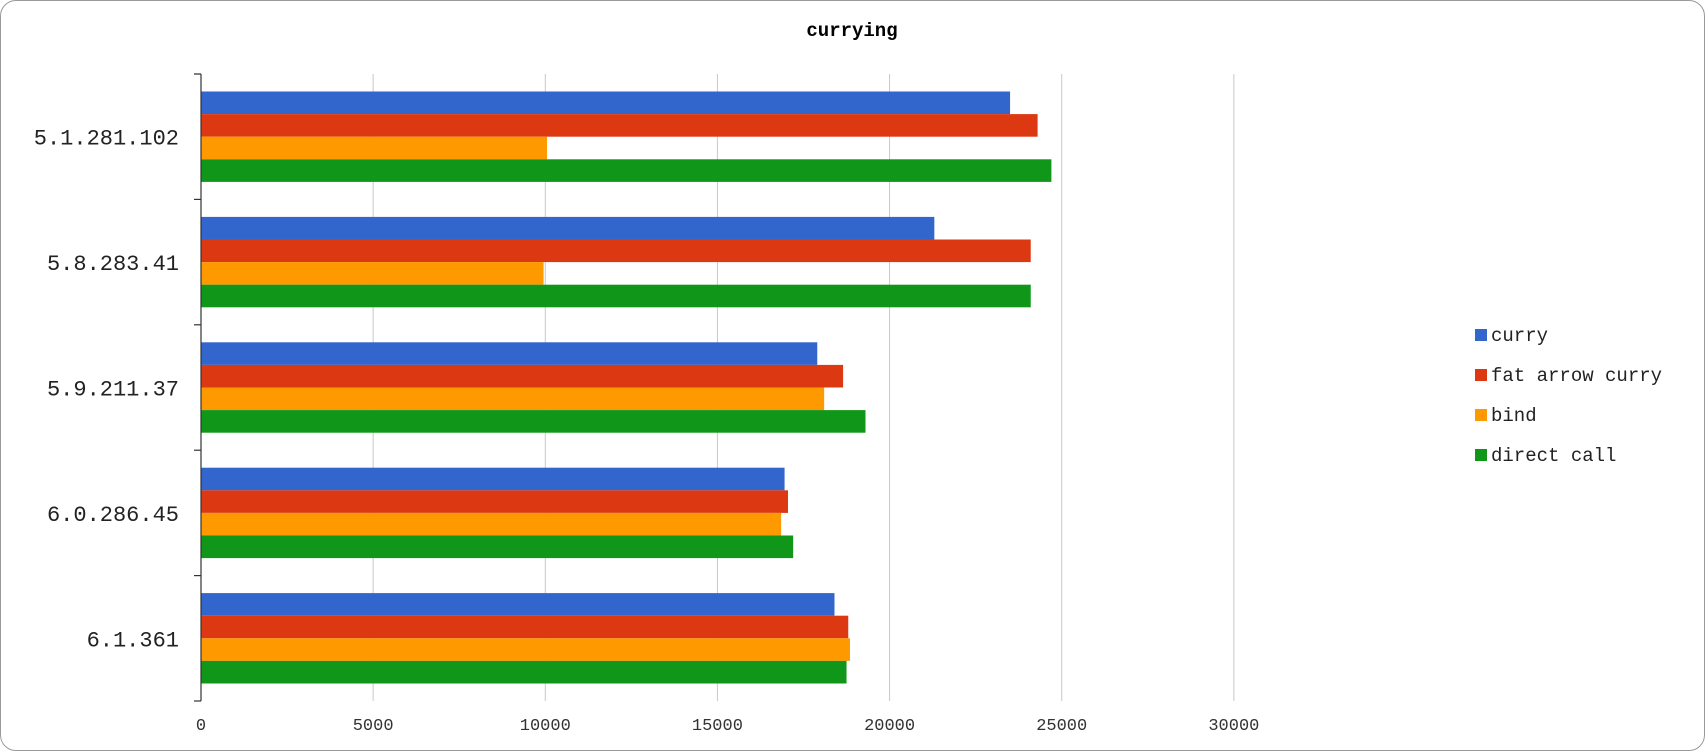 The height and width of the screenshot is (751, 1705). I want to click on legend: curry fat arrow curry bind direct call, so click(1568, 396).